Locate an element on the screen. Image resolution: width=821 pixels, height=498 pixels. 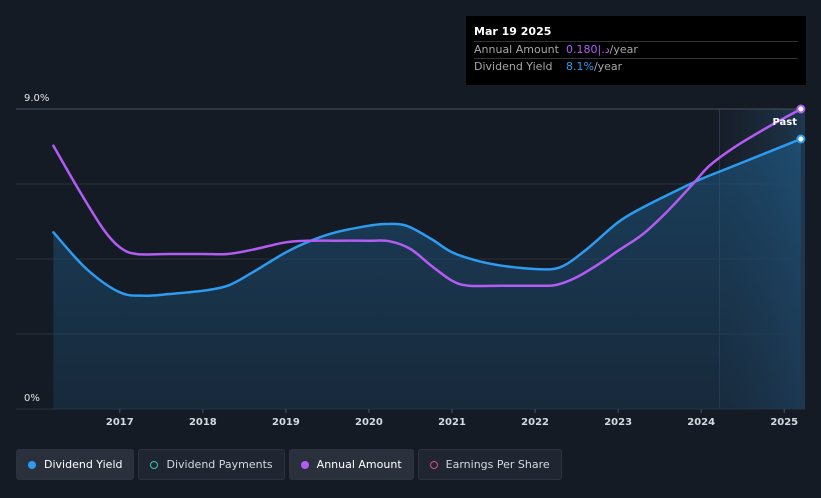
legend-label-dividend-yield: Dividend Yield is located at coordinates (83, 464).